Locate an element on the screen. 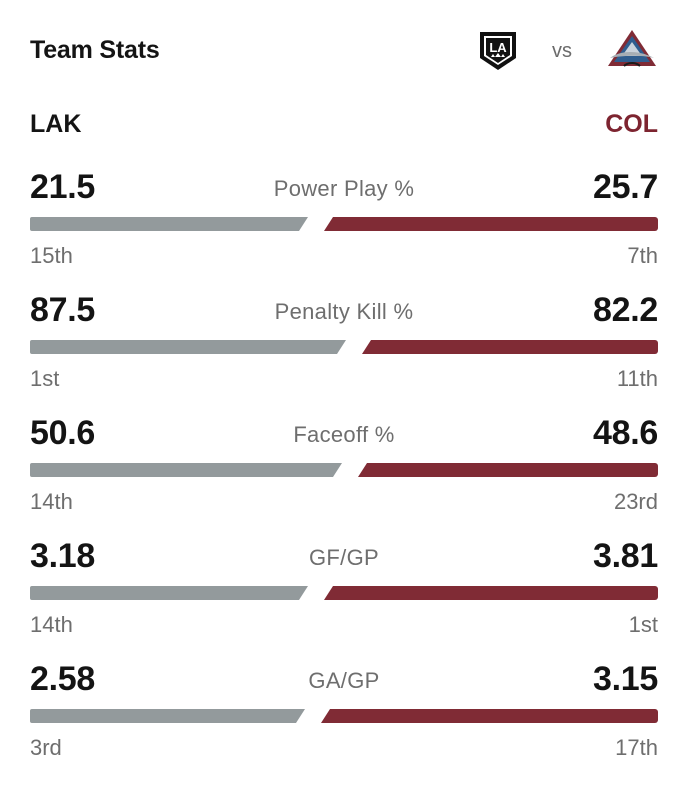 This screenshot has width=693, height=800. rank-right: 1st is located at coordinates (643, 624).